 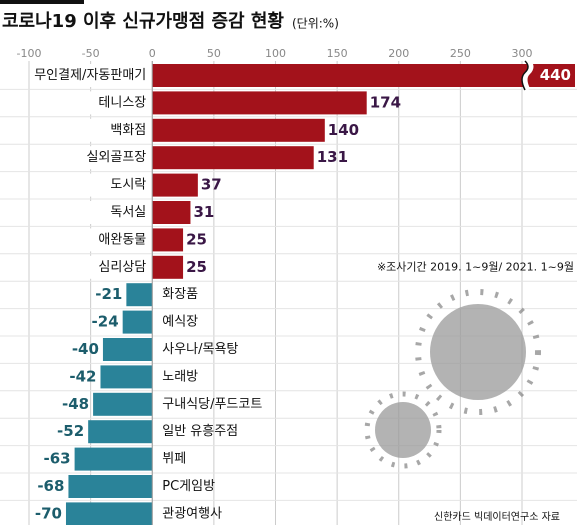 I want to click on category-label: 관광여행사, so click(x=192, y=513).